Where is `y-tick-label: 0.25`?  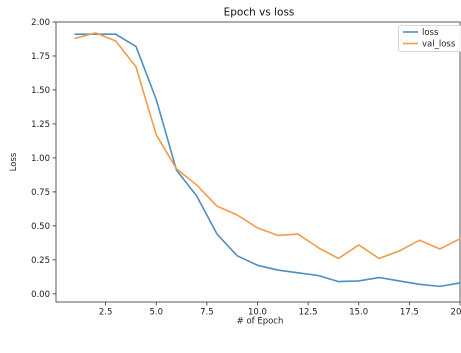
y-tick-label: 0.25 is located at coordinates (40, 261).